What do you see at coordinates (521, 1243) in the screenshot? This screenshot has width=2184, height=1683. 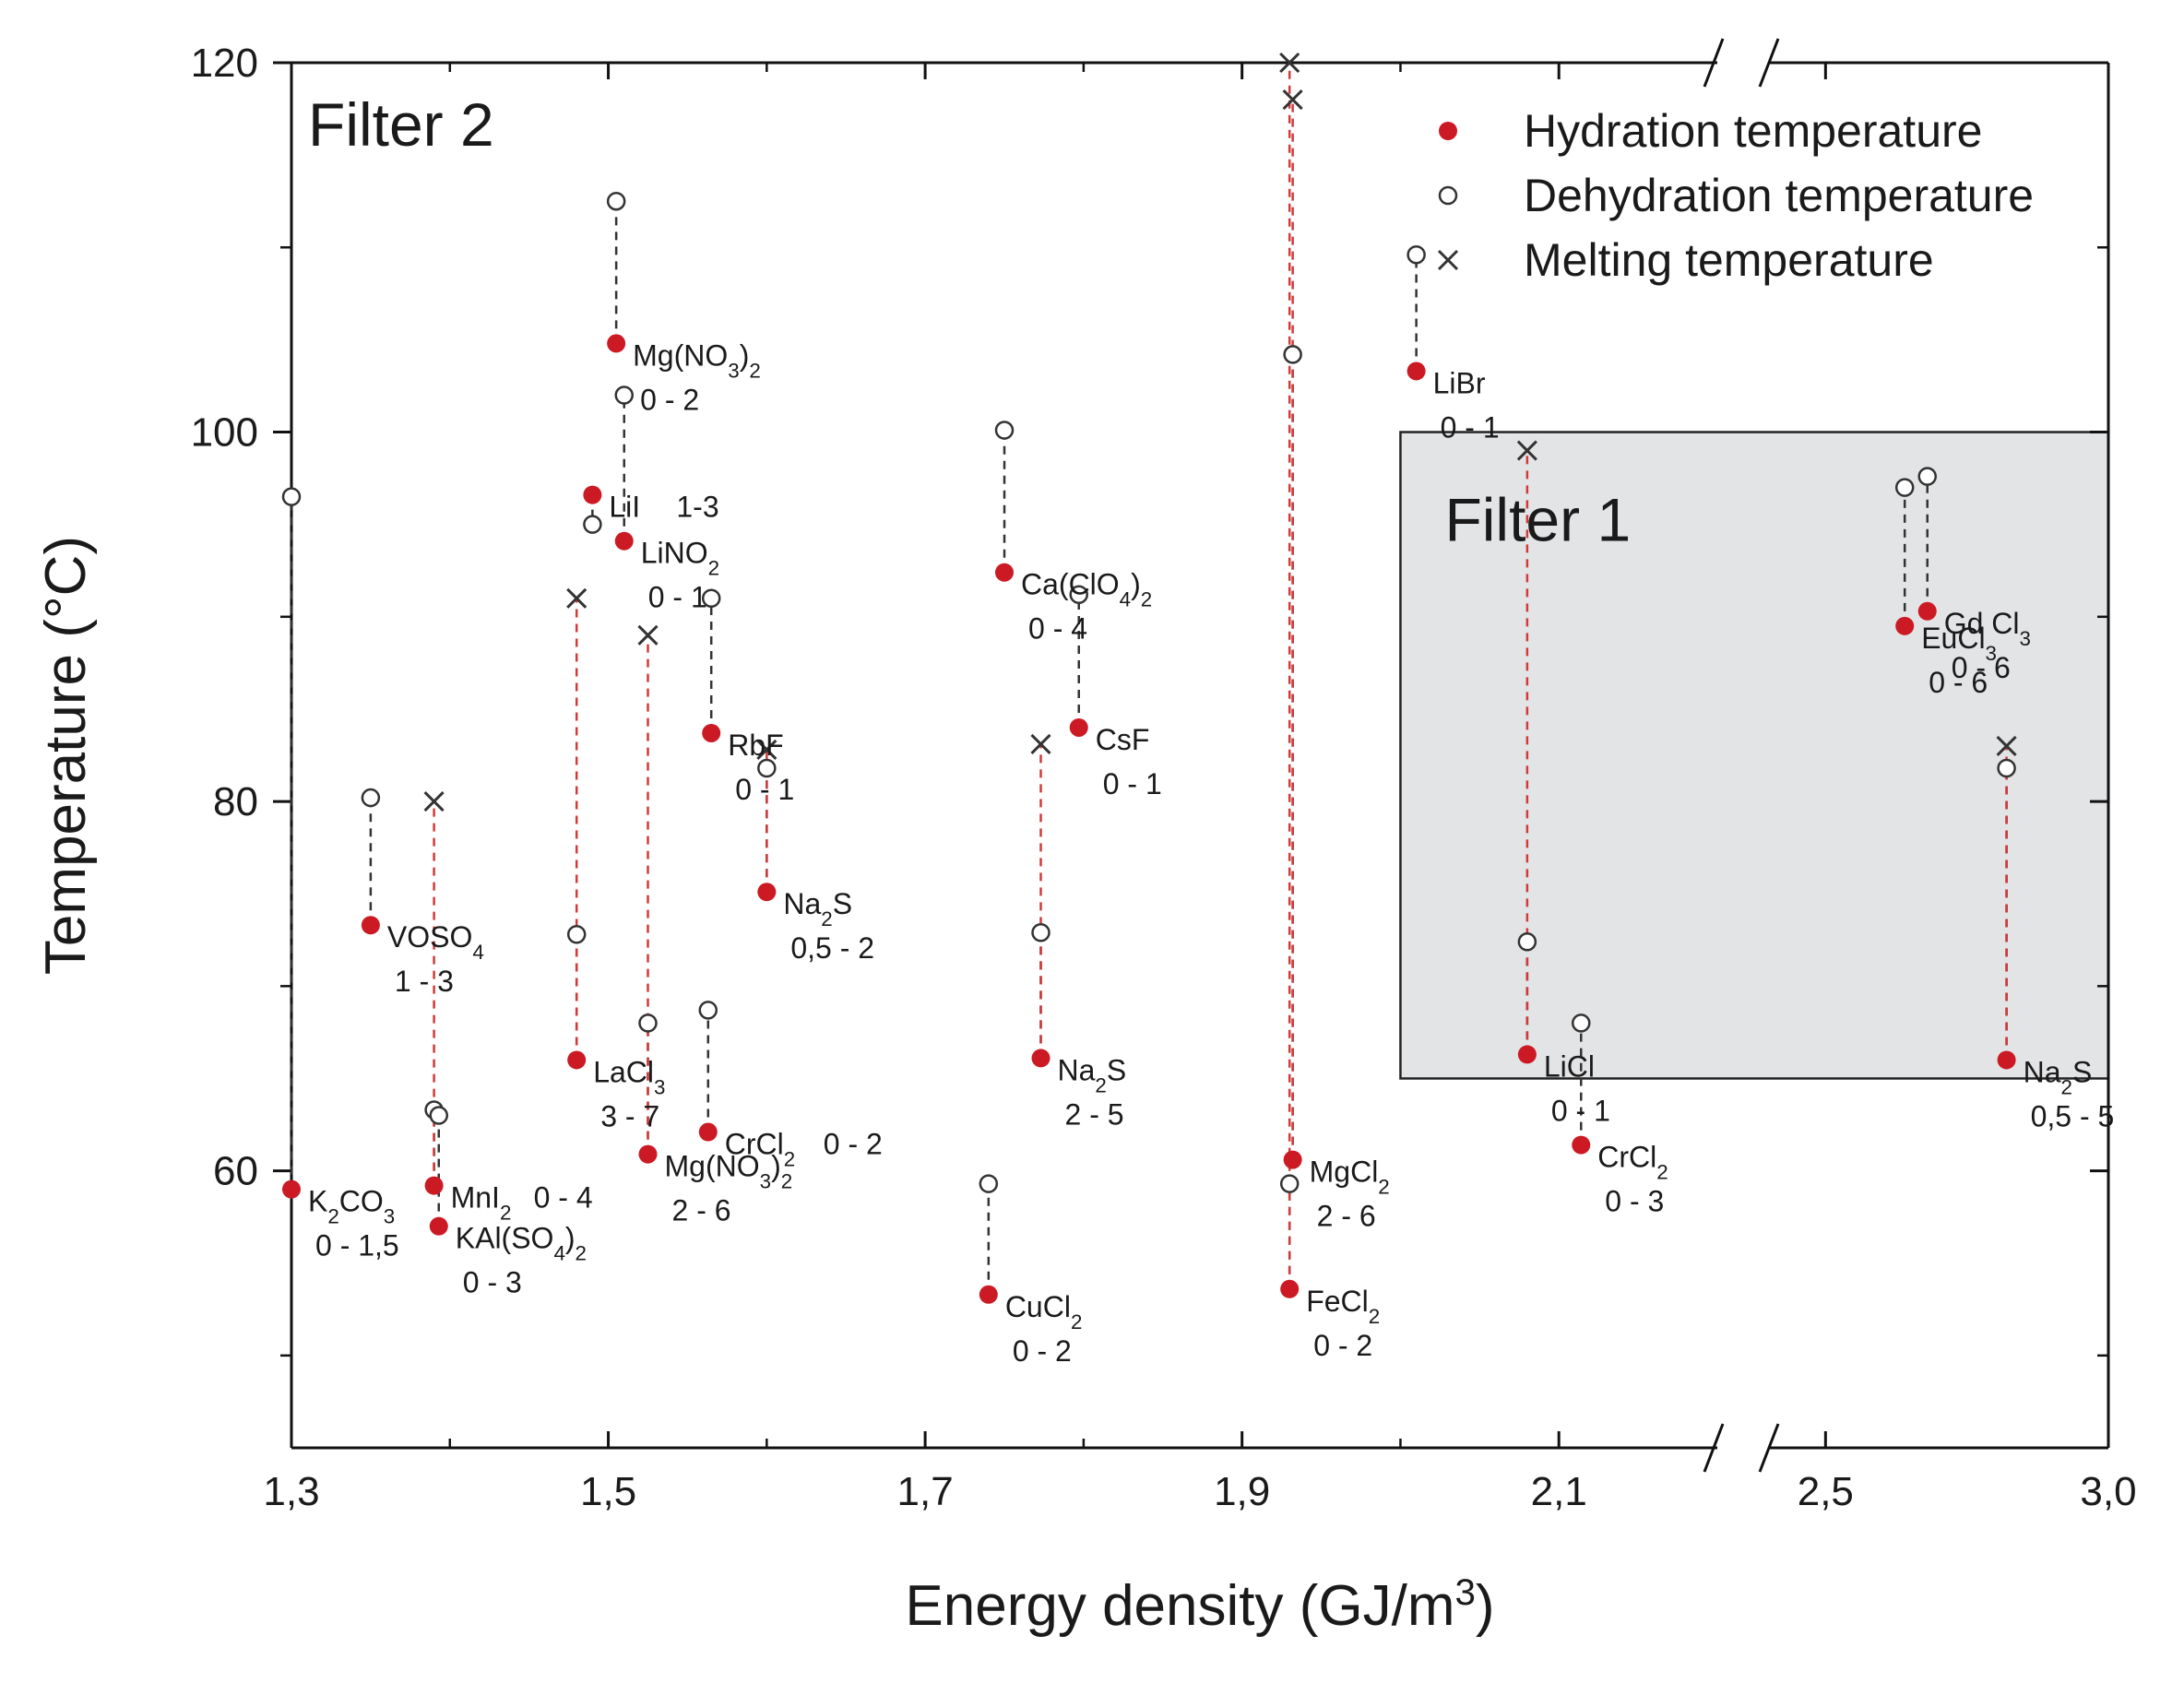 I see `salt-name-label: KAl(SO4)2` at bounding box center [521, 1243].